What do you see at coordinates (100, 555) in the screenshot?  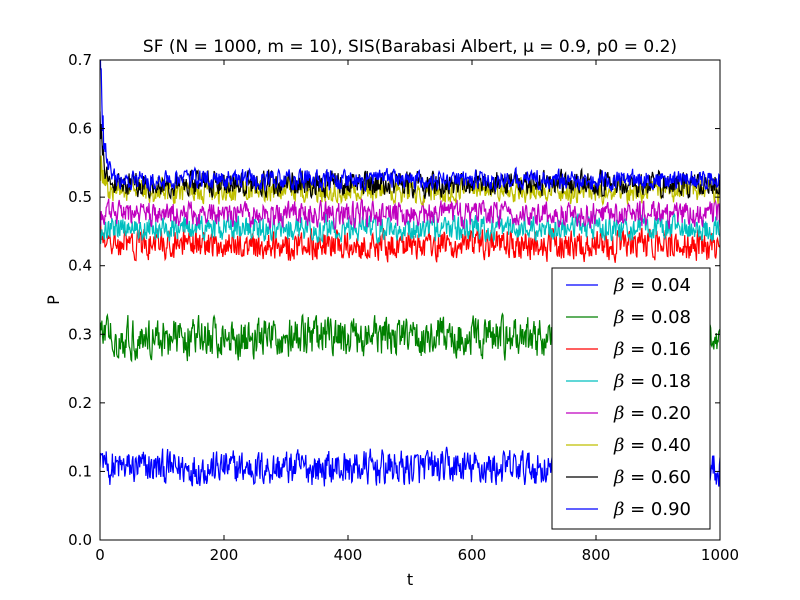 I see `x-tick-label: 0` at bounding box center [100, 555].